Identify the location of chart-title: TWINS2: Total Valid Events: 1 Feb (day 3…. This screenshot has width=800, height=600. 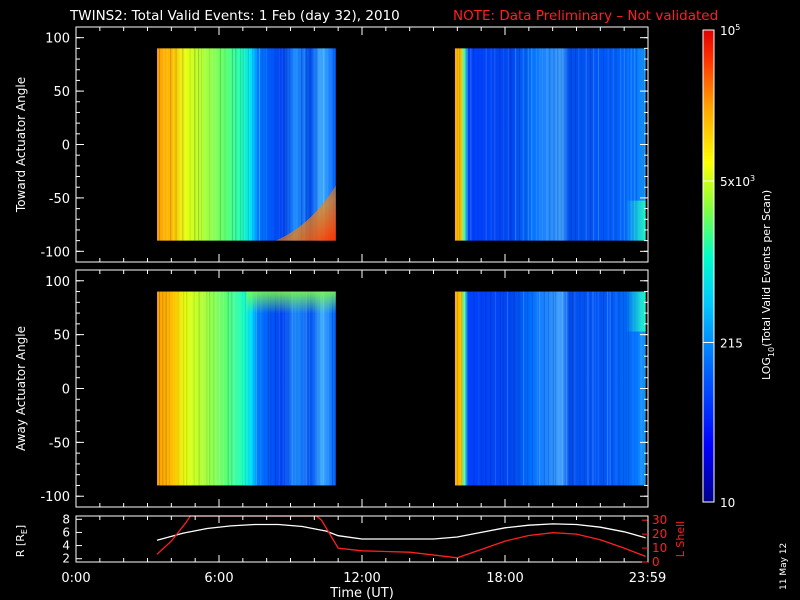
(234, 16).